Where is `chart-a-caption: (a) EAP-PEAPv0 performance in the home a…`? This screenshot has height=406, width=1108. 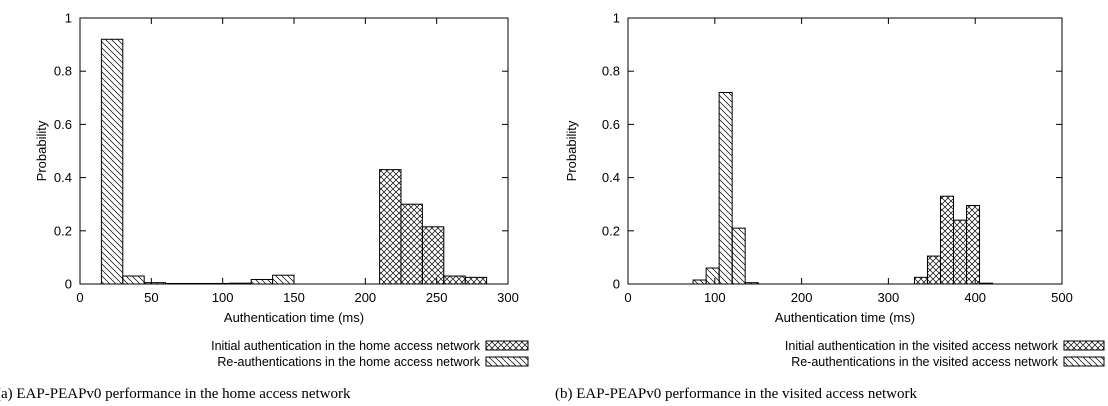
chart-a-caption: (a) EAP-PEAPv0 performance in the home a… is located at coordinates (175, 394).